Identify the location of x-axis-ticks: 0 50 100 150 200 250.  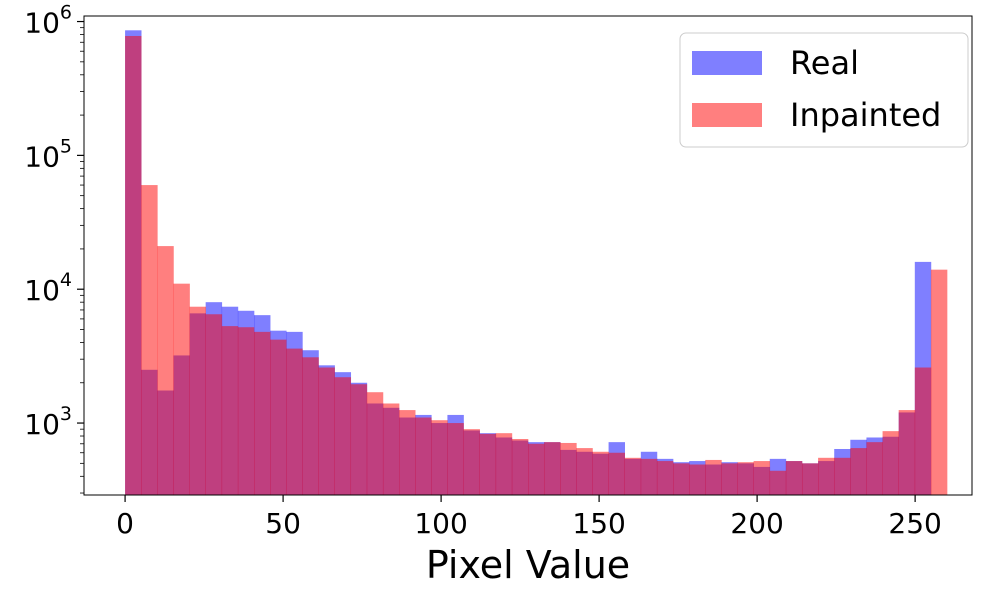
(529, 517).